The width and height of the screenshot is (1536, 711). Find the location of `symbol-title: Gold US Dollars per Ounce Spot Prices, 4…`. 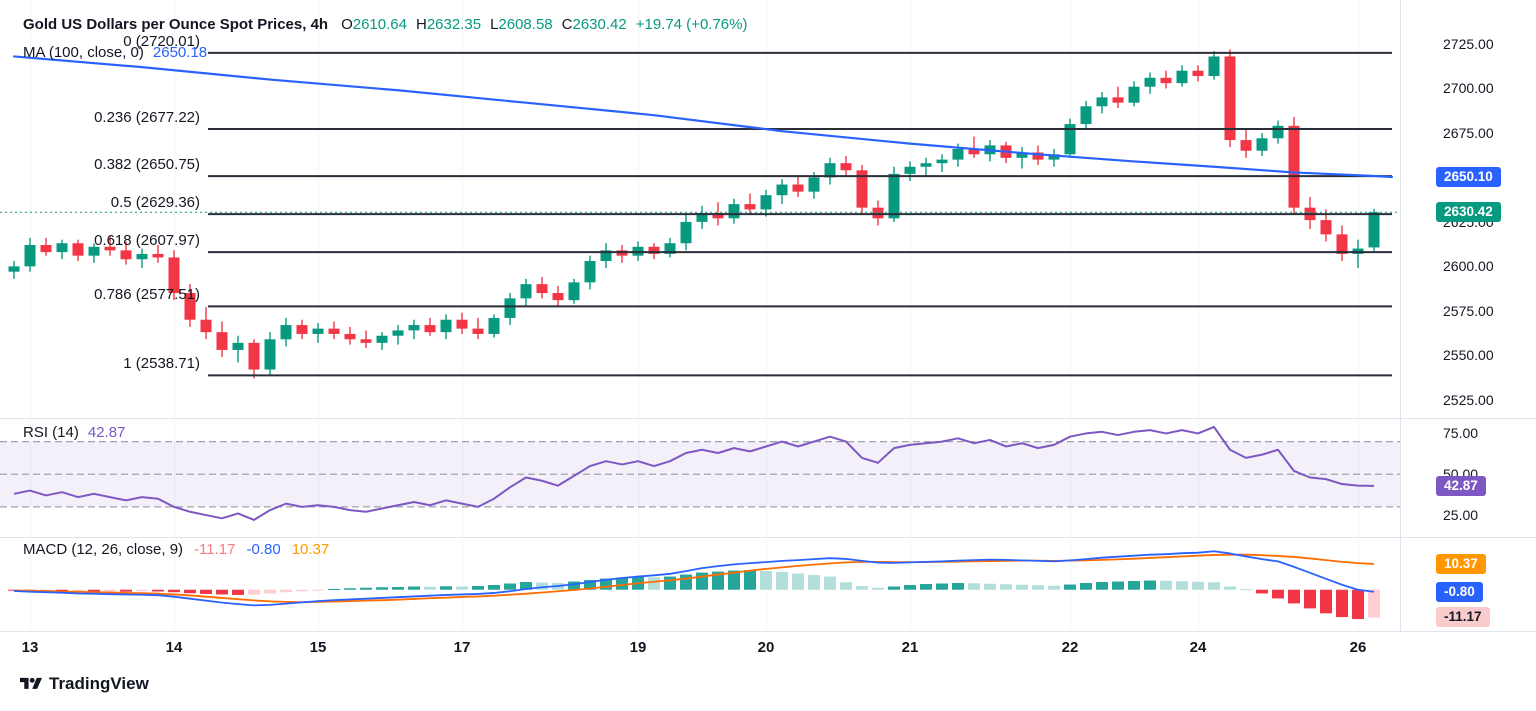

symbol-title: Gold US Dollars per Ounce Spot Prices, 4… is located at coordinates (176, 24).